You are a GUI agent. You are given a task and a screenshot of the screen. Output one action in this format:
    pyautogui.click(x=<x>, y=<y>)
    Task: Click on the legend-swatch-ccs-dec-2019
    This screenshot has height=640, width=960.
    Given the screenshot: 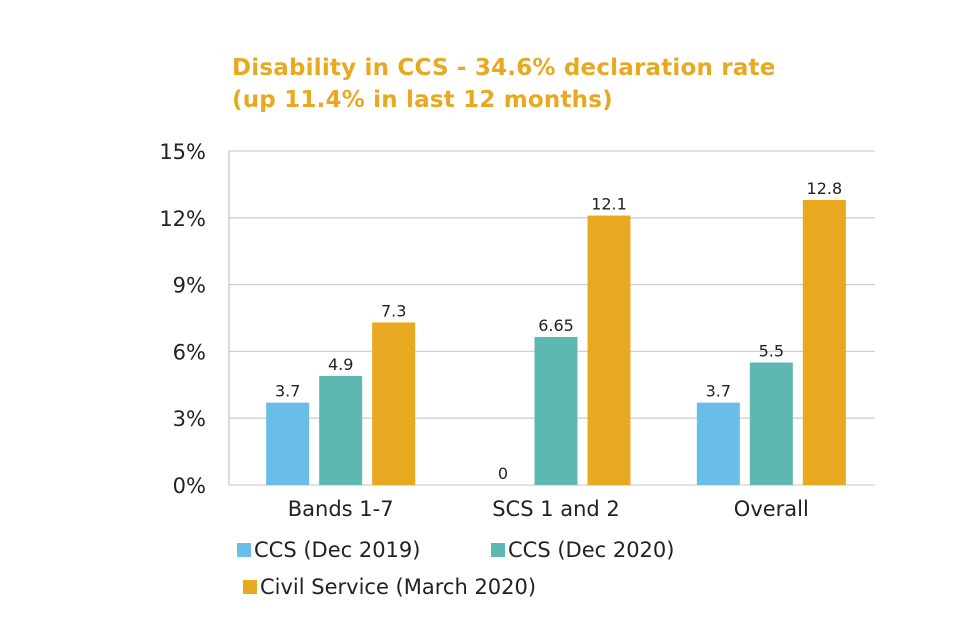 What is the action you would take?
    pyautogui.click(x=244, y=550)
    